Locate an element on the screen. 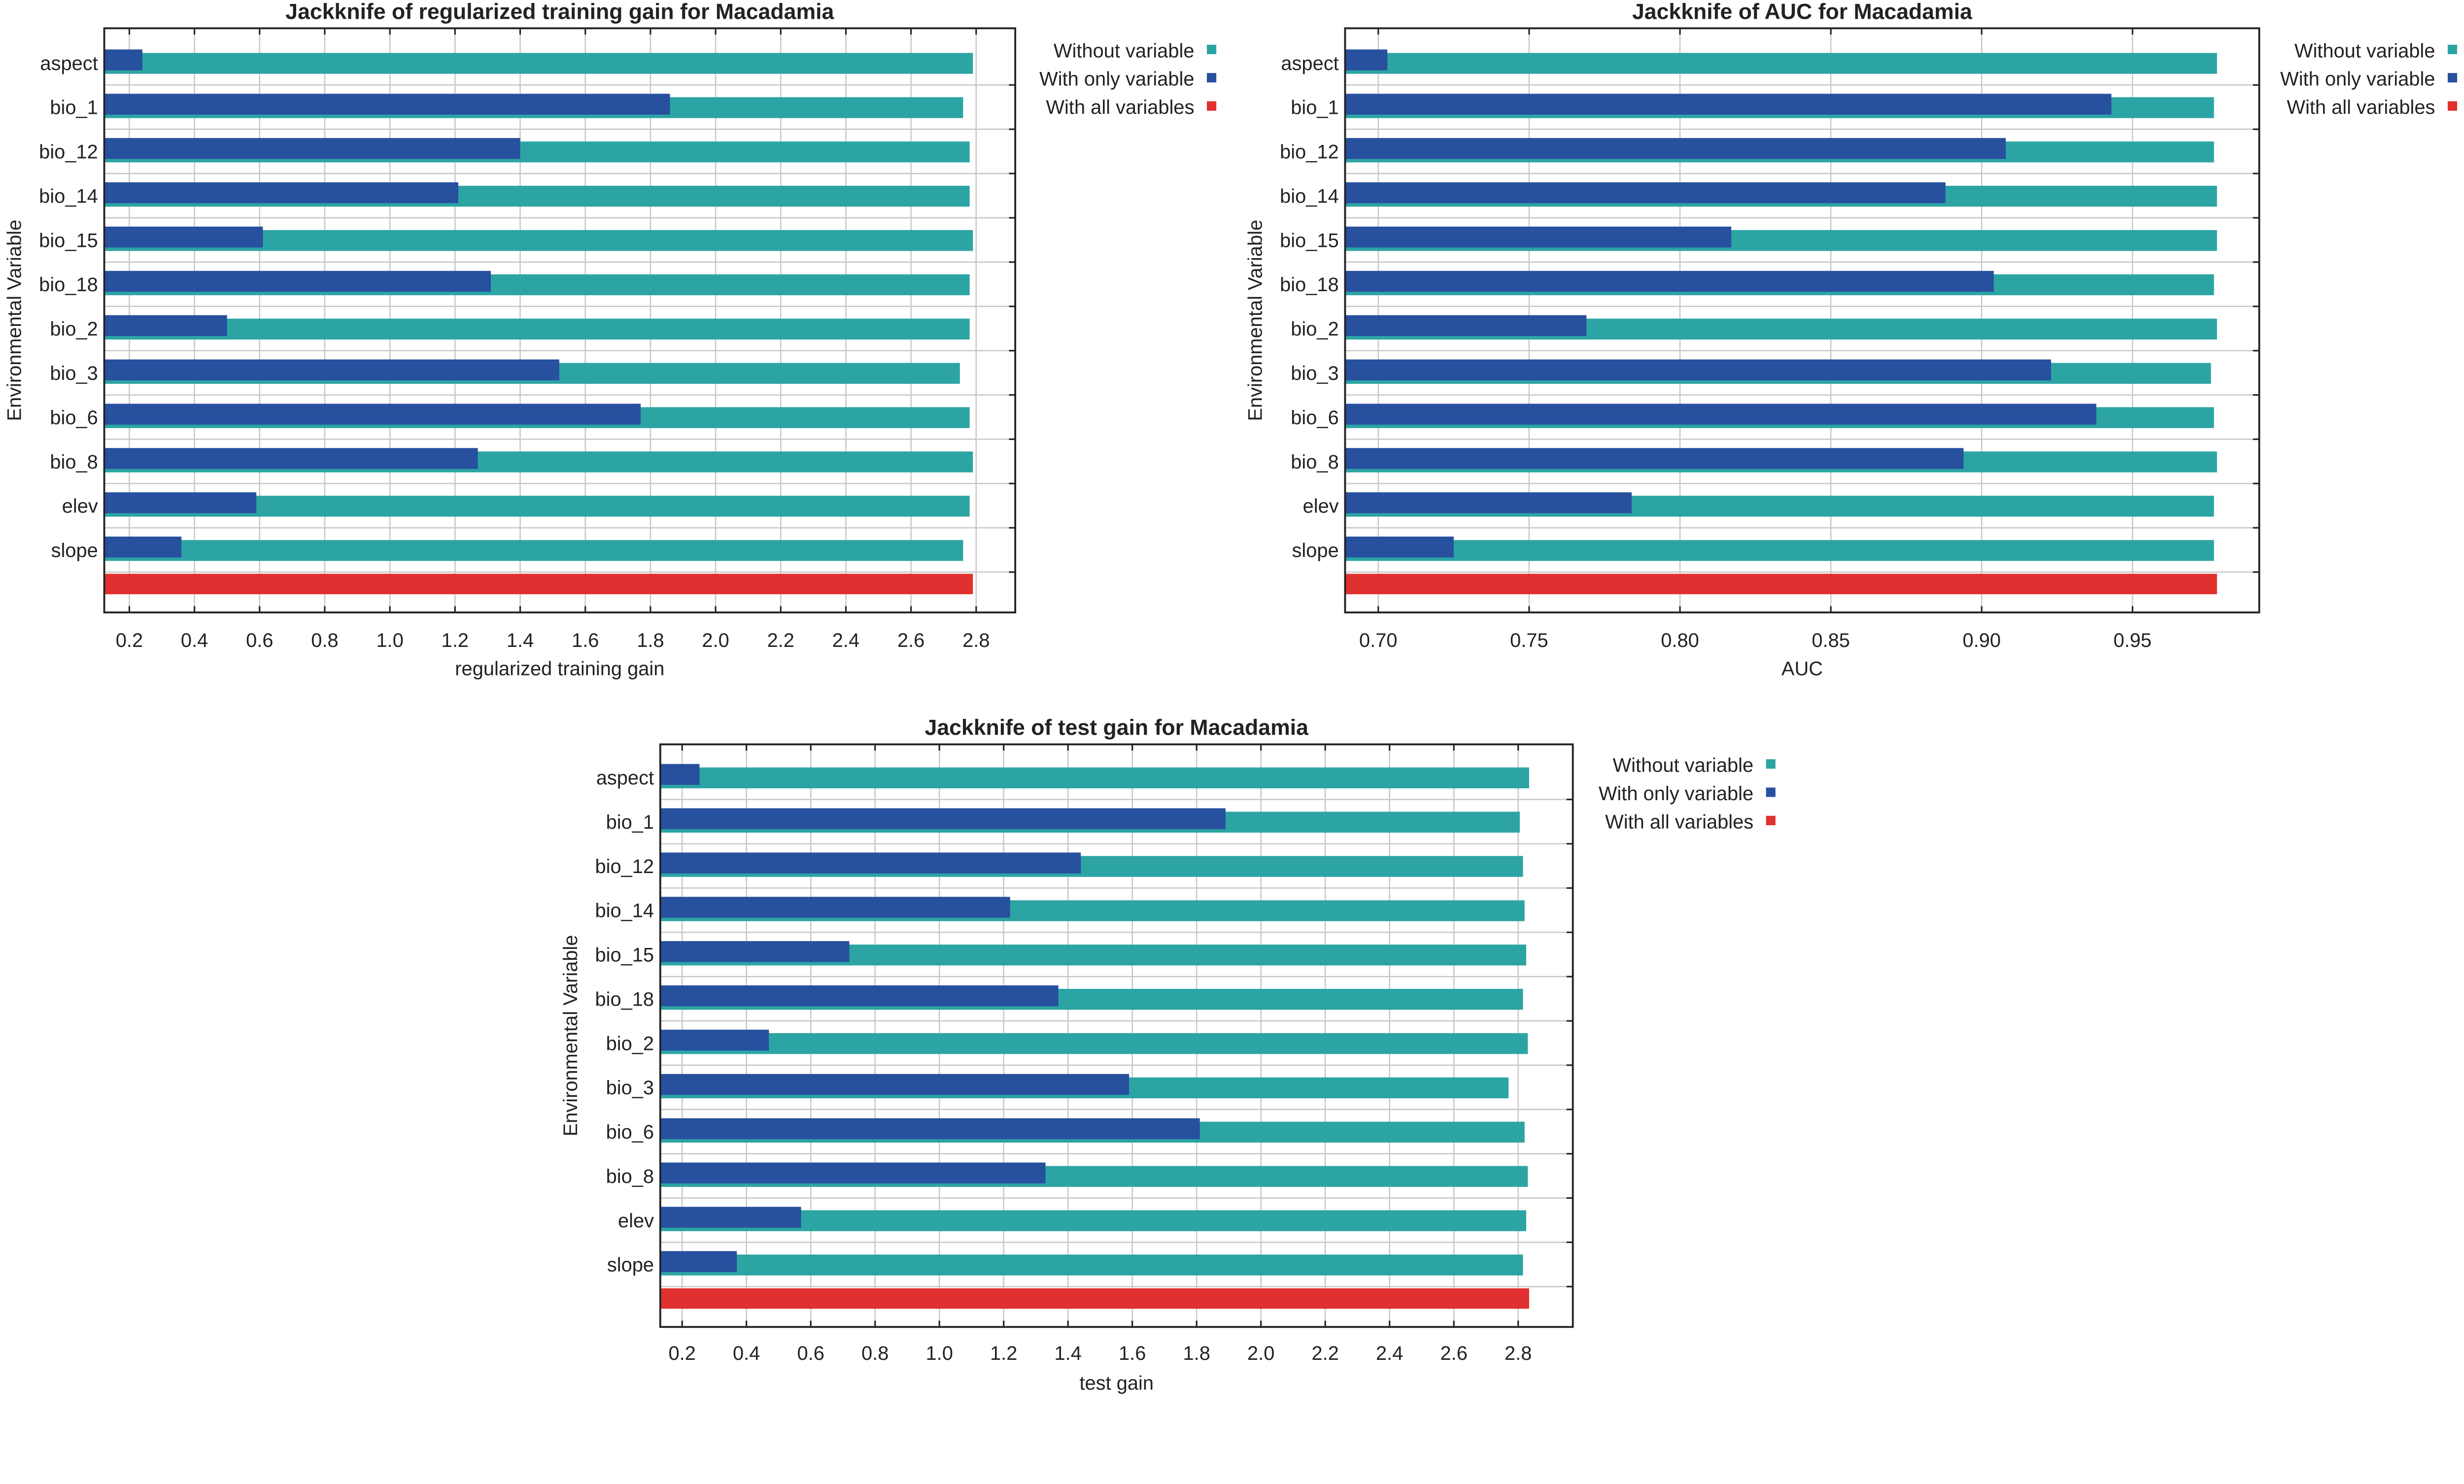  x-axis-label: AUC is located at coordinates (1802, 669).